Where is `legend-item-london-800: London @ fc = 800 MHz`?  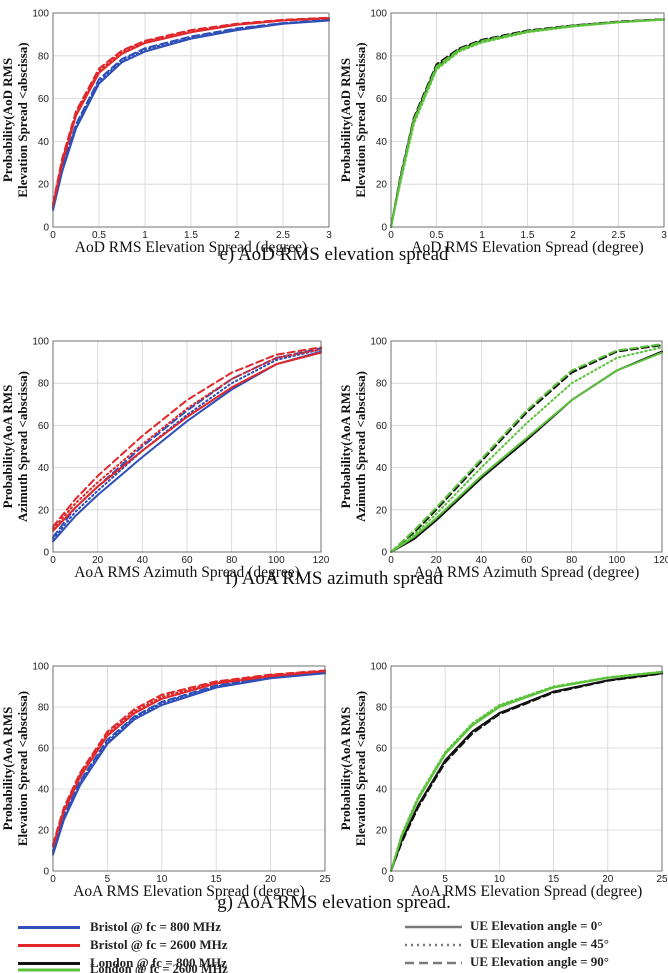 legend-item-london-800: London @ fc = 800 MHz is located at coordinates (122, 963).